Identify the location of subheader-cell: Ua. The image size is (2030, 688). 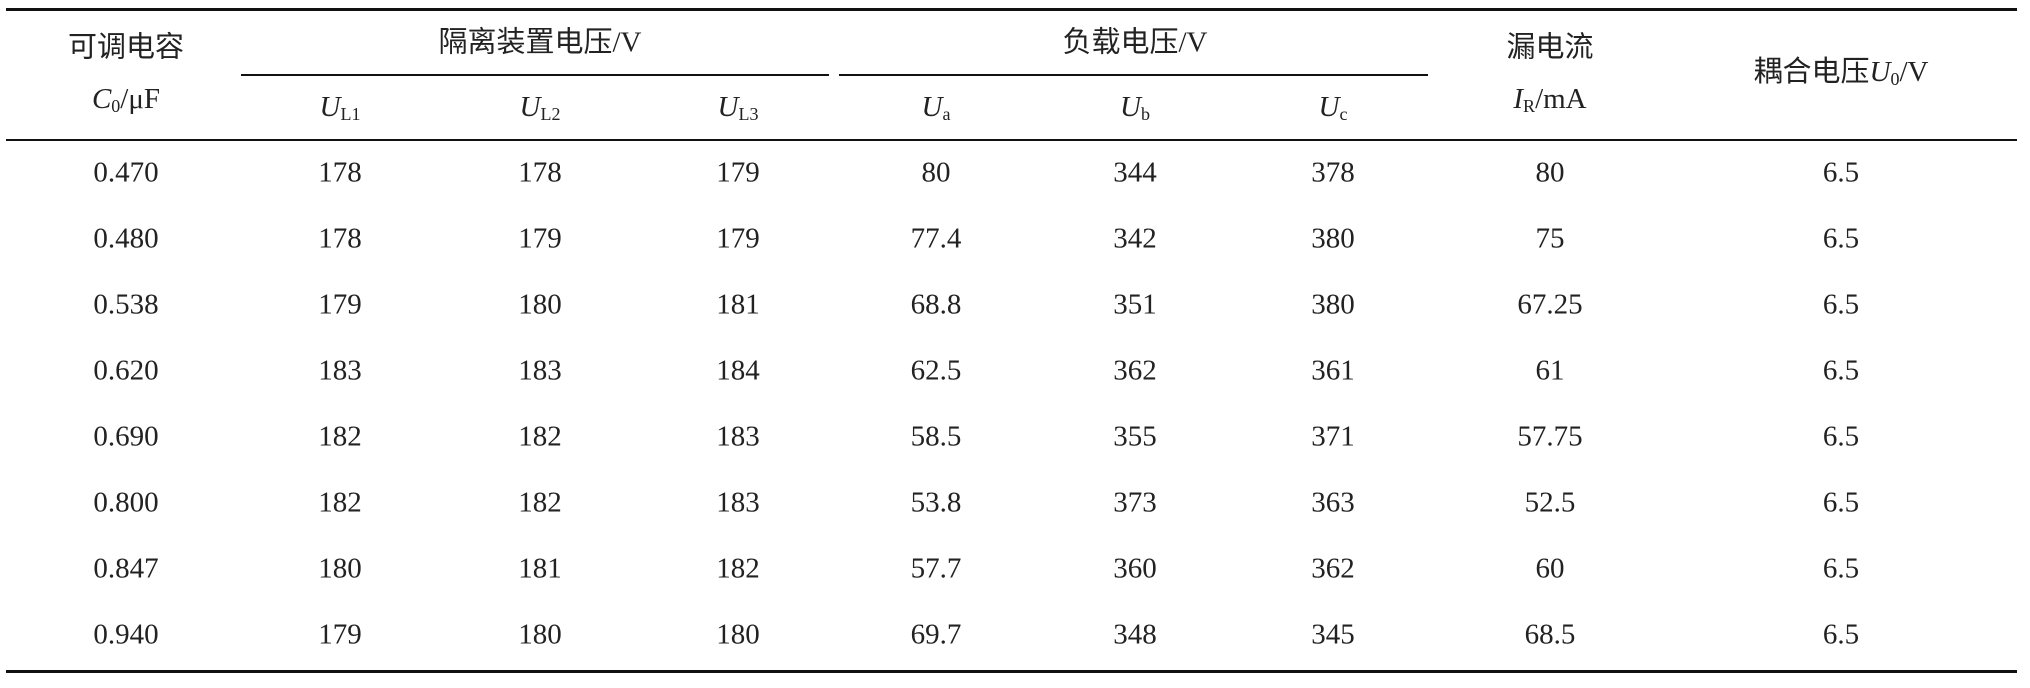
(936, 107).